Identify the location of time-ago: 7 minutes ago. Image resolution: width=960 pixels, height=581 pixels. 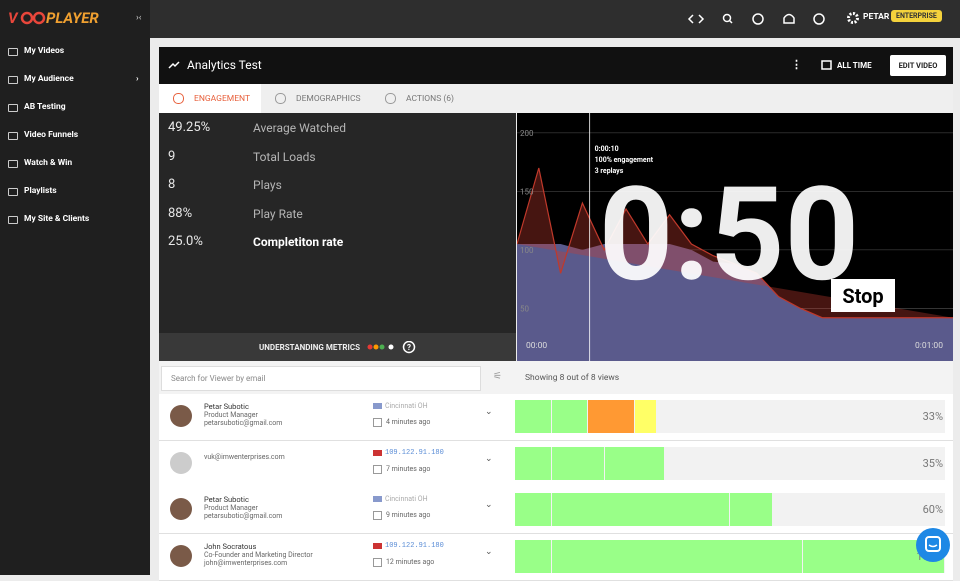
(408, 469).